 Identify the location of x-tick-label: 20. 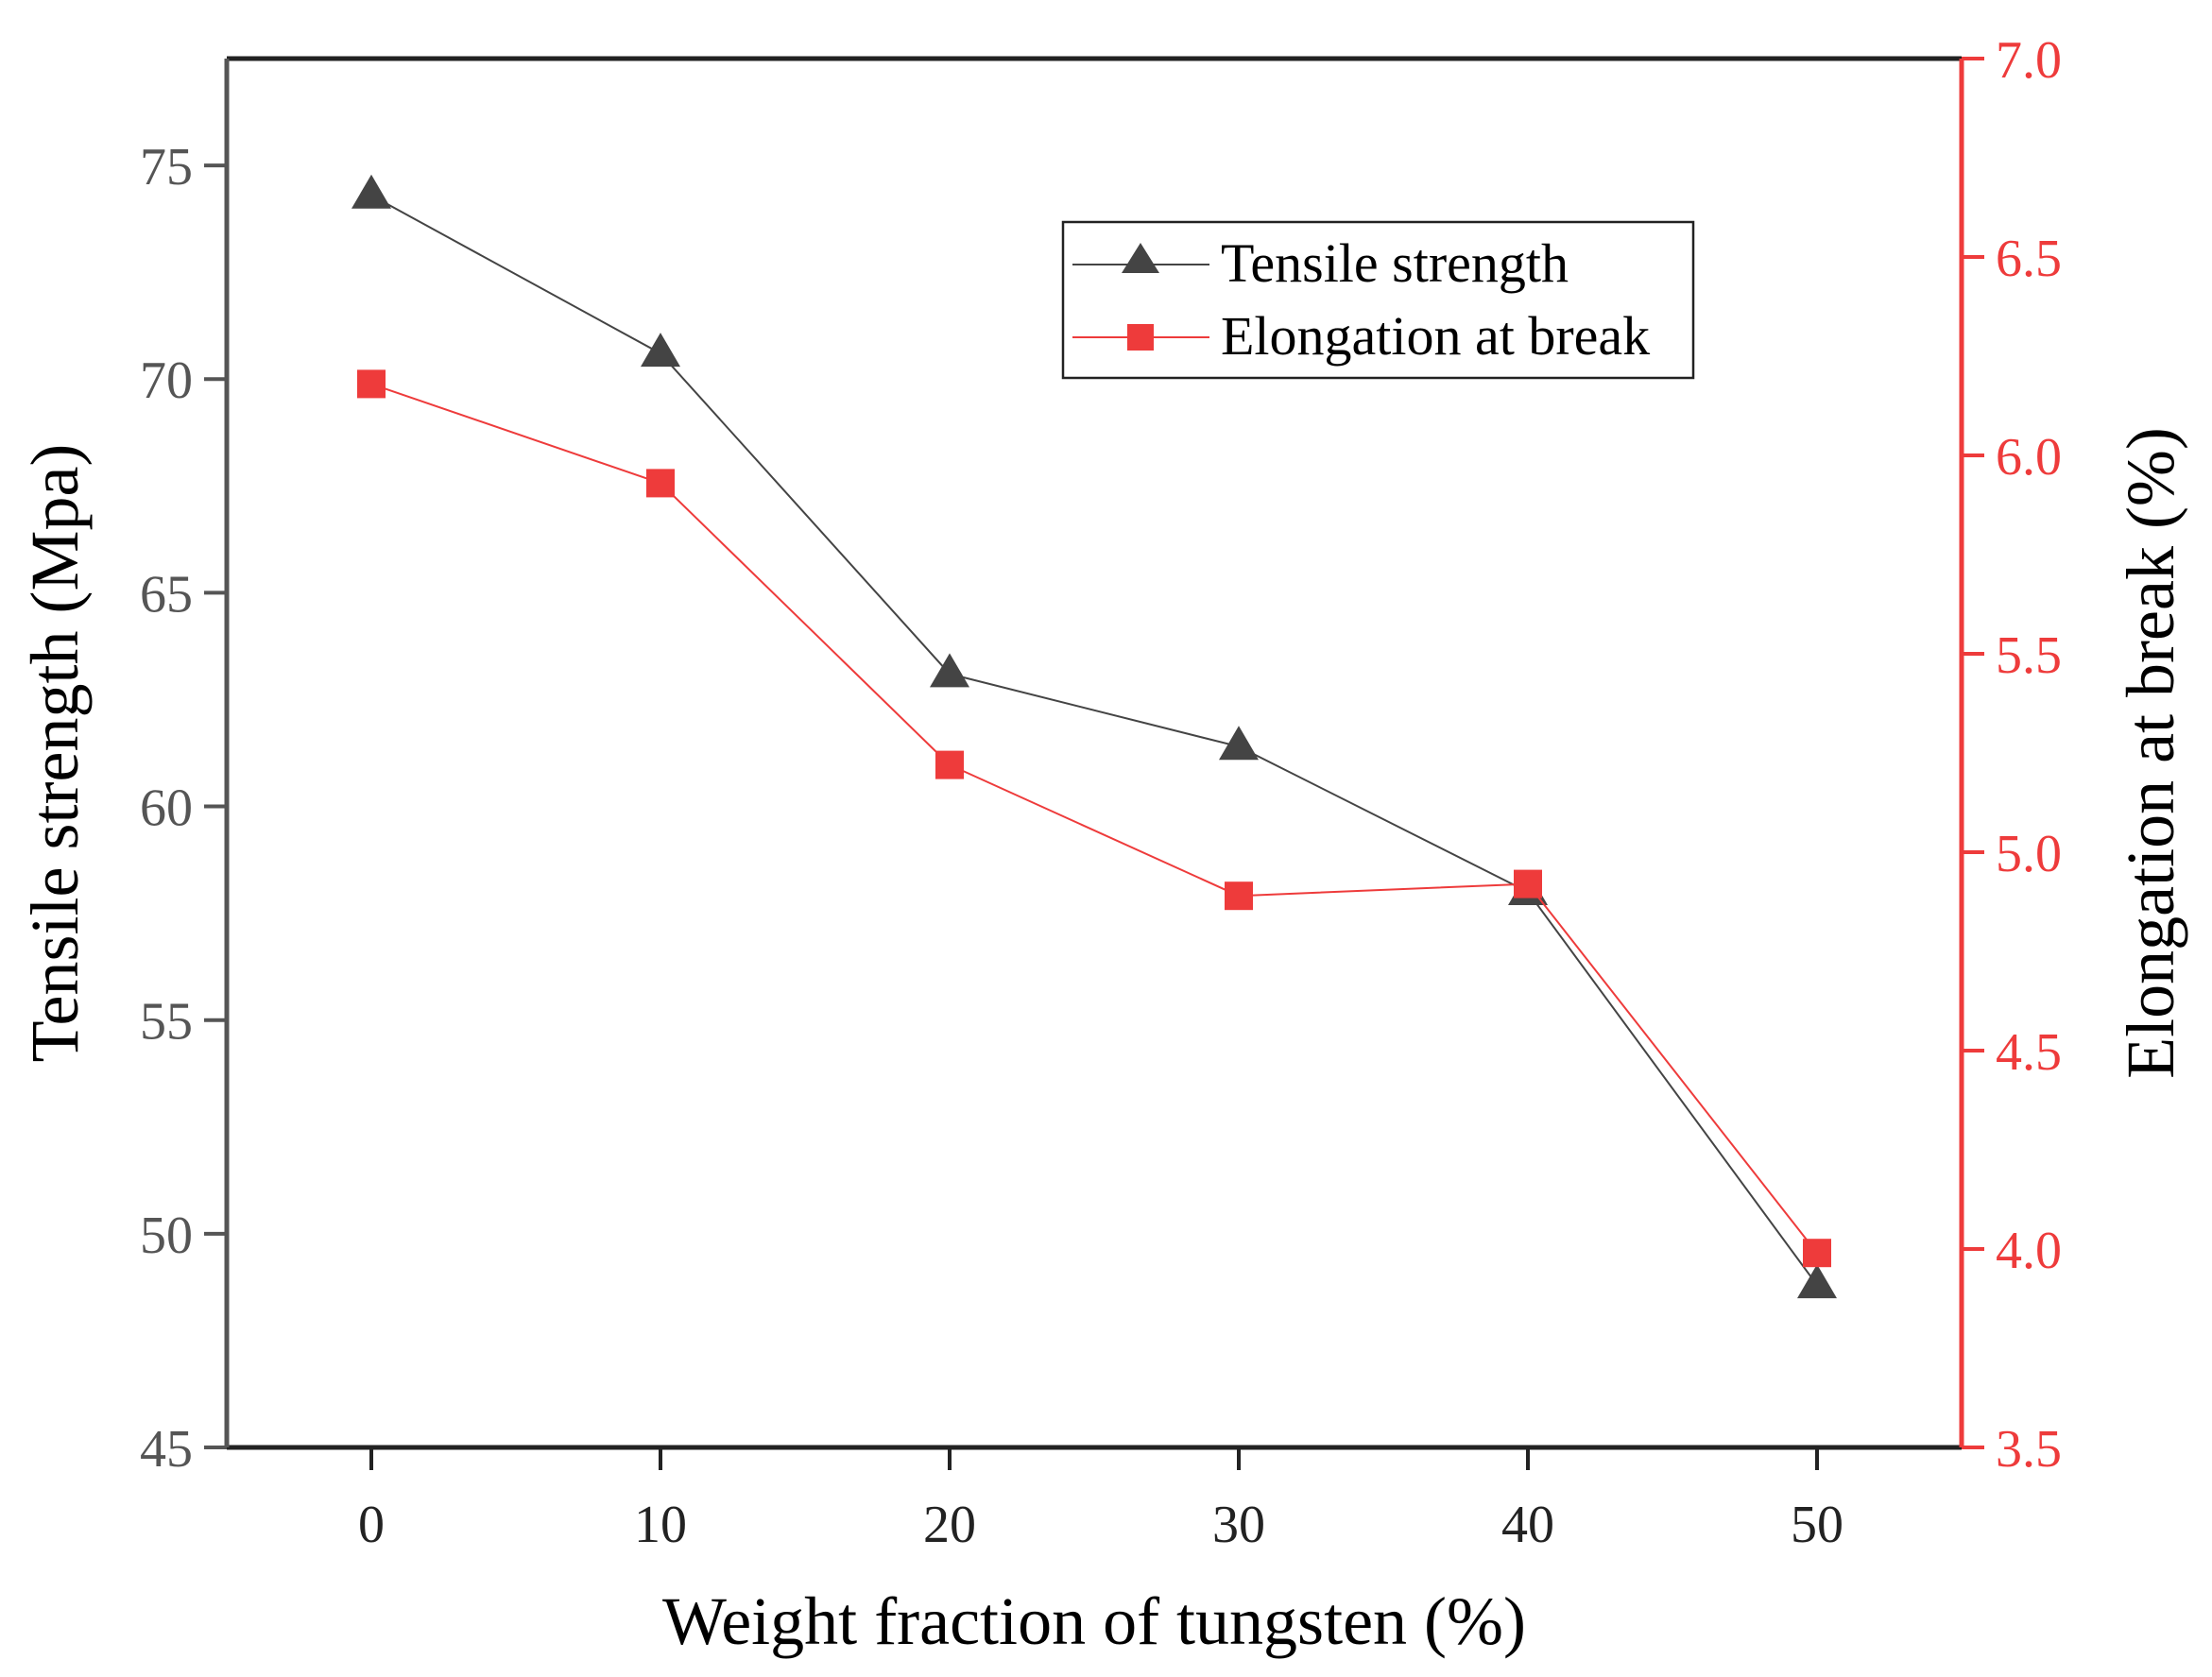
(949, 1525).